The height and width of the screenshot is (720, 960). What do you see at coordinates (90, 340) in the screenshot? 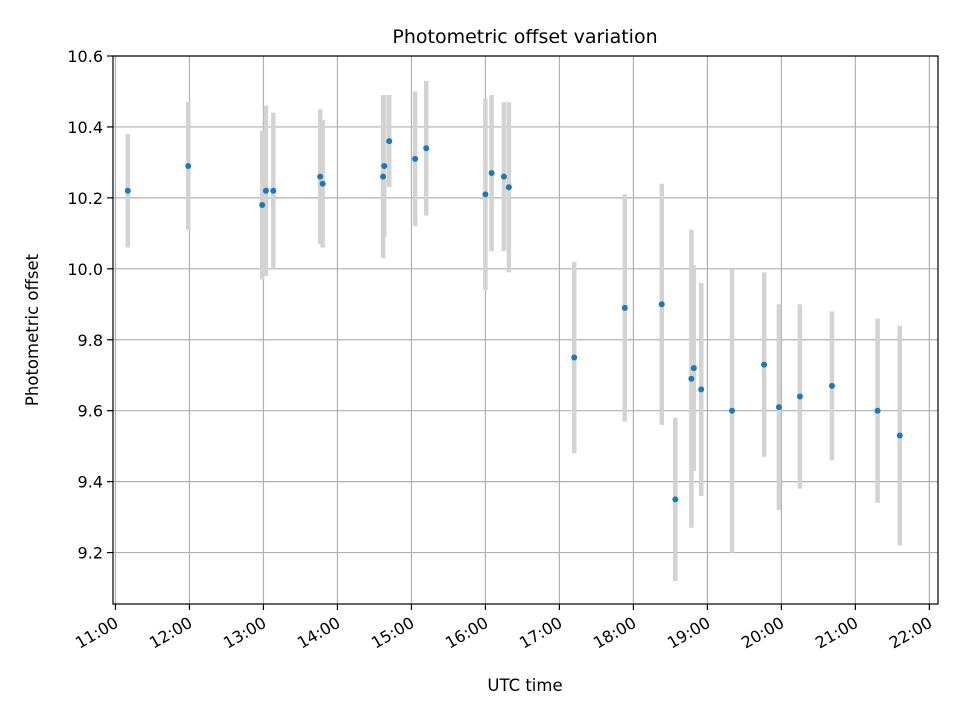
I see `y-tick-label: 9.8` at bounding box center [90, 340].